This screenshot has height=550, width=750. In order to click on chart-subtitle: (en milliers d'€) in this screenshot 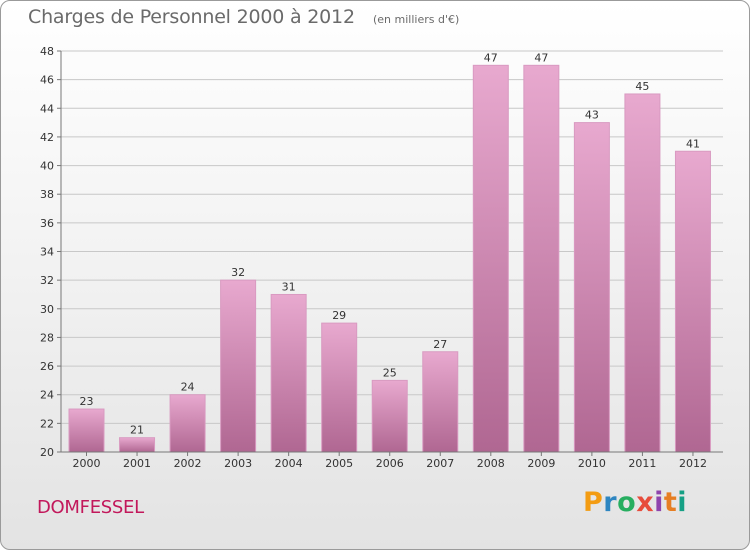, I will do `click(416, 19)`.